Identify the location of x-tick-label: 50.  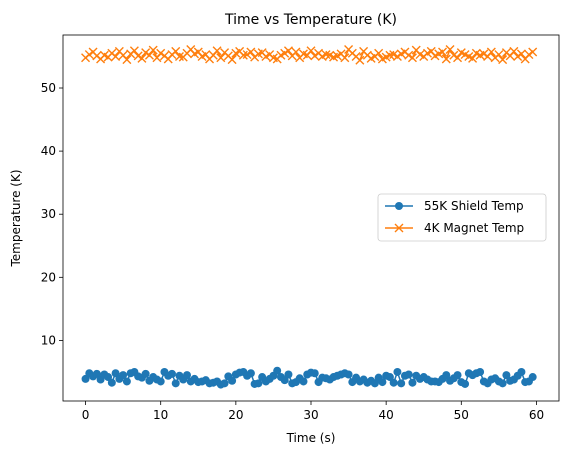
(461, 415).